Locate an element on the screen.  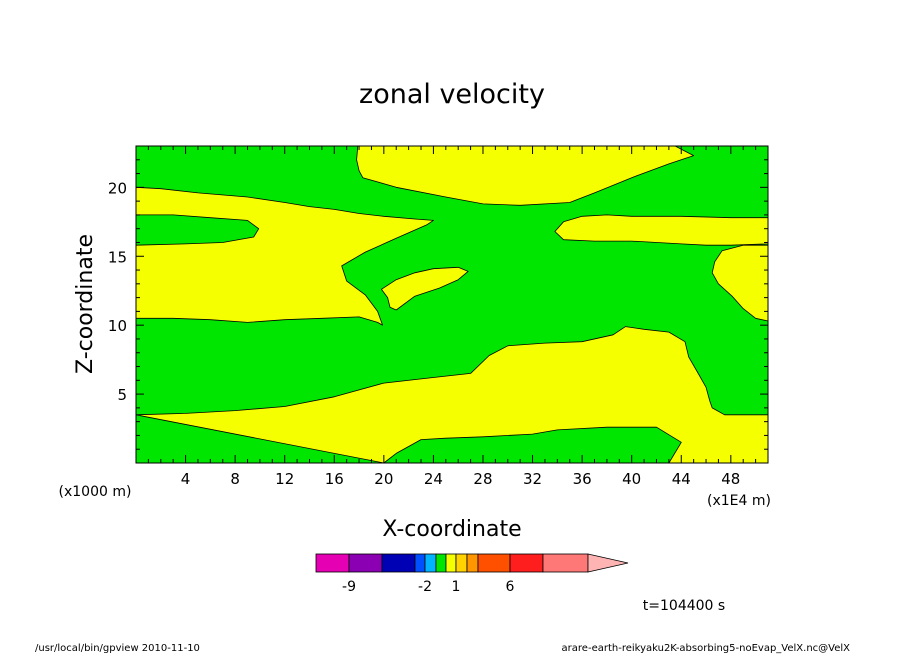
x-tick-label: 40 is located at coordinates (631, 479).